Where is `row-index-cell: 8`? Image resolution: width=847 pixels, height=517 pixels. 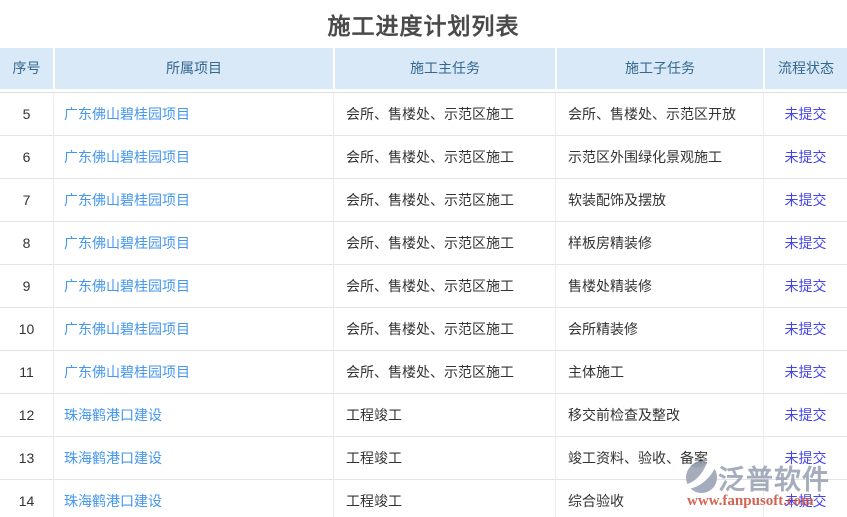
row-index-cell: 8 is located at coordinates (26, 242).